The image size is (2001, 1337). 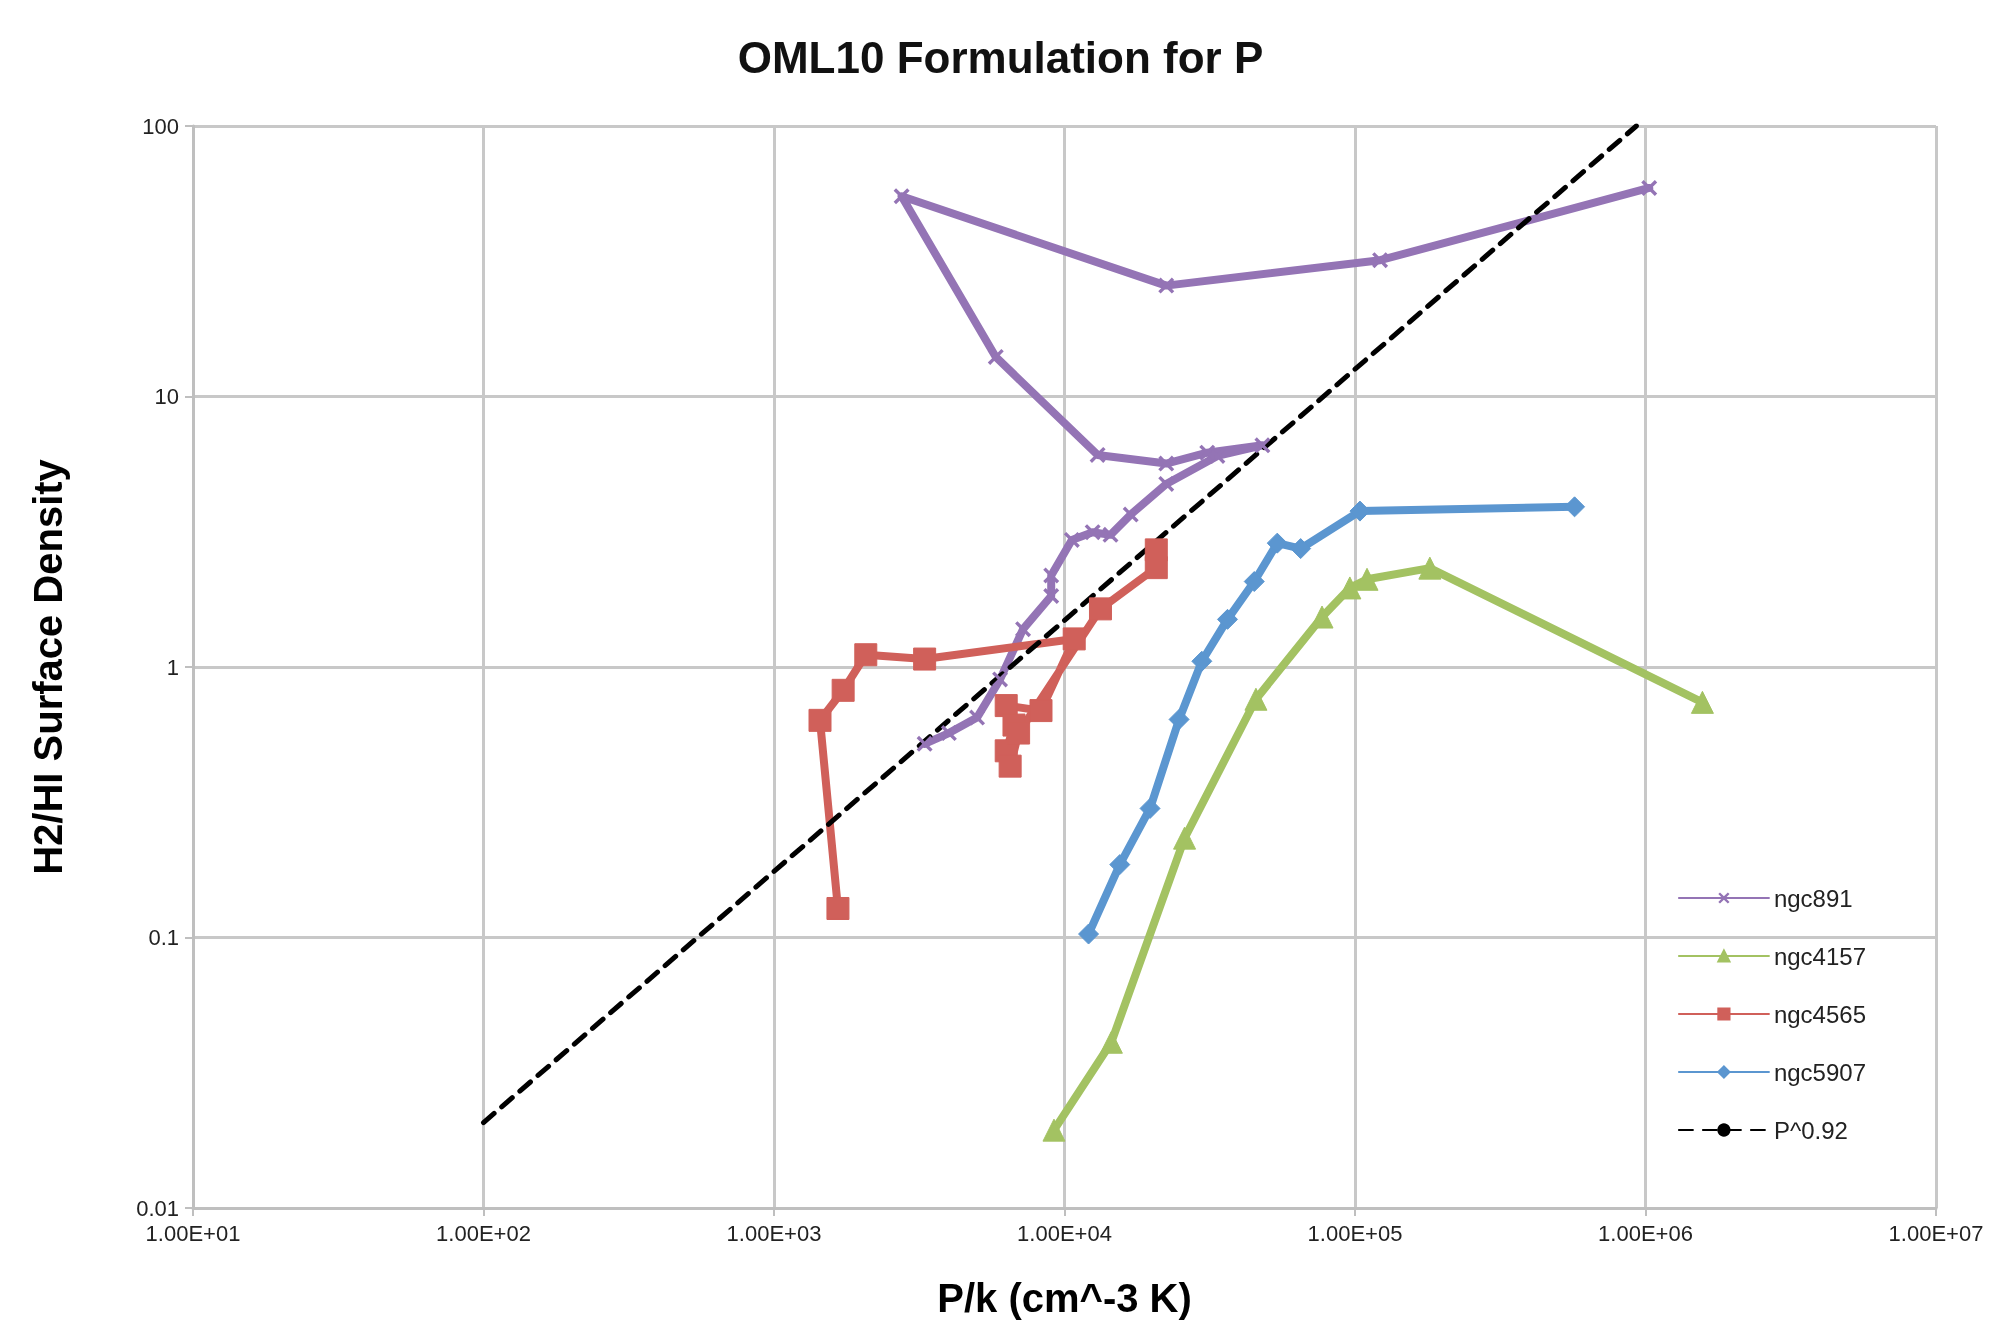 What do you see at coordinates (1810, 1130) in the screenshot?
I see `legend-label: P^0.92` at bounding box center [1810, 1130].